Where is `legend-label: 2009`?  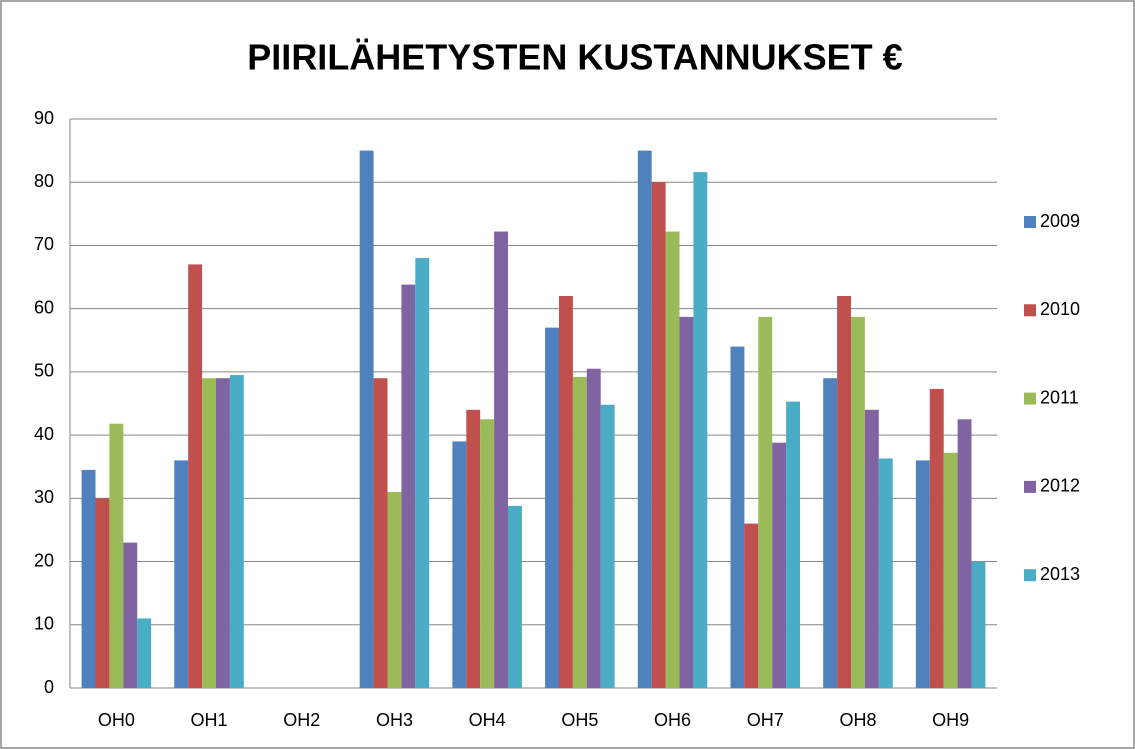 legend-label: 2009 is located at coordinates (1060, 221).